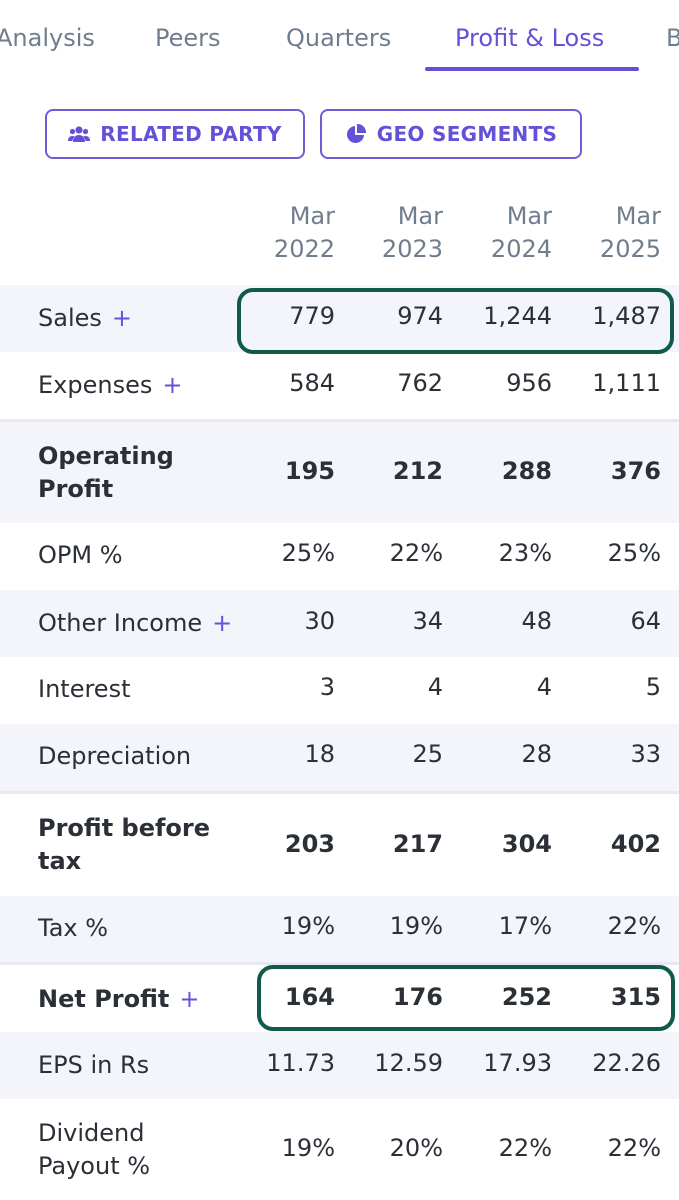 The height and width of the screenshot is (1200, 679). I want to click on row-label-net-profit: Net Profit +, so click(118, 999).